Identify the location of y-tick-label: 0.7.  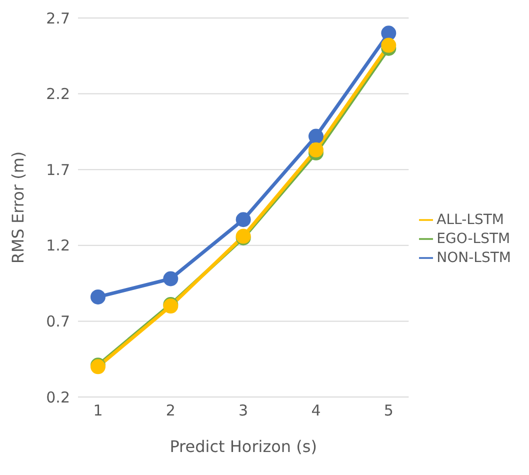
(58, 321).